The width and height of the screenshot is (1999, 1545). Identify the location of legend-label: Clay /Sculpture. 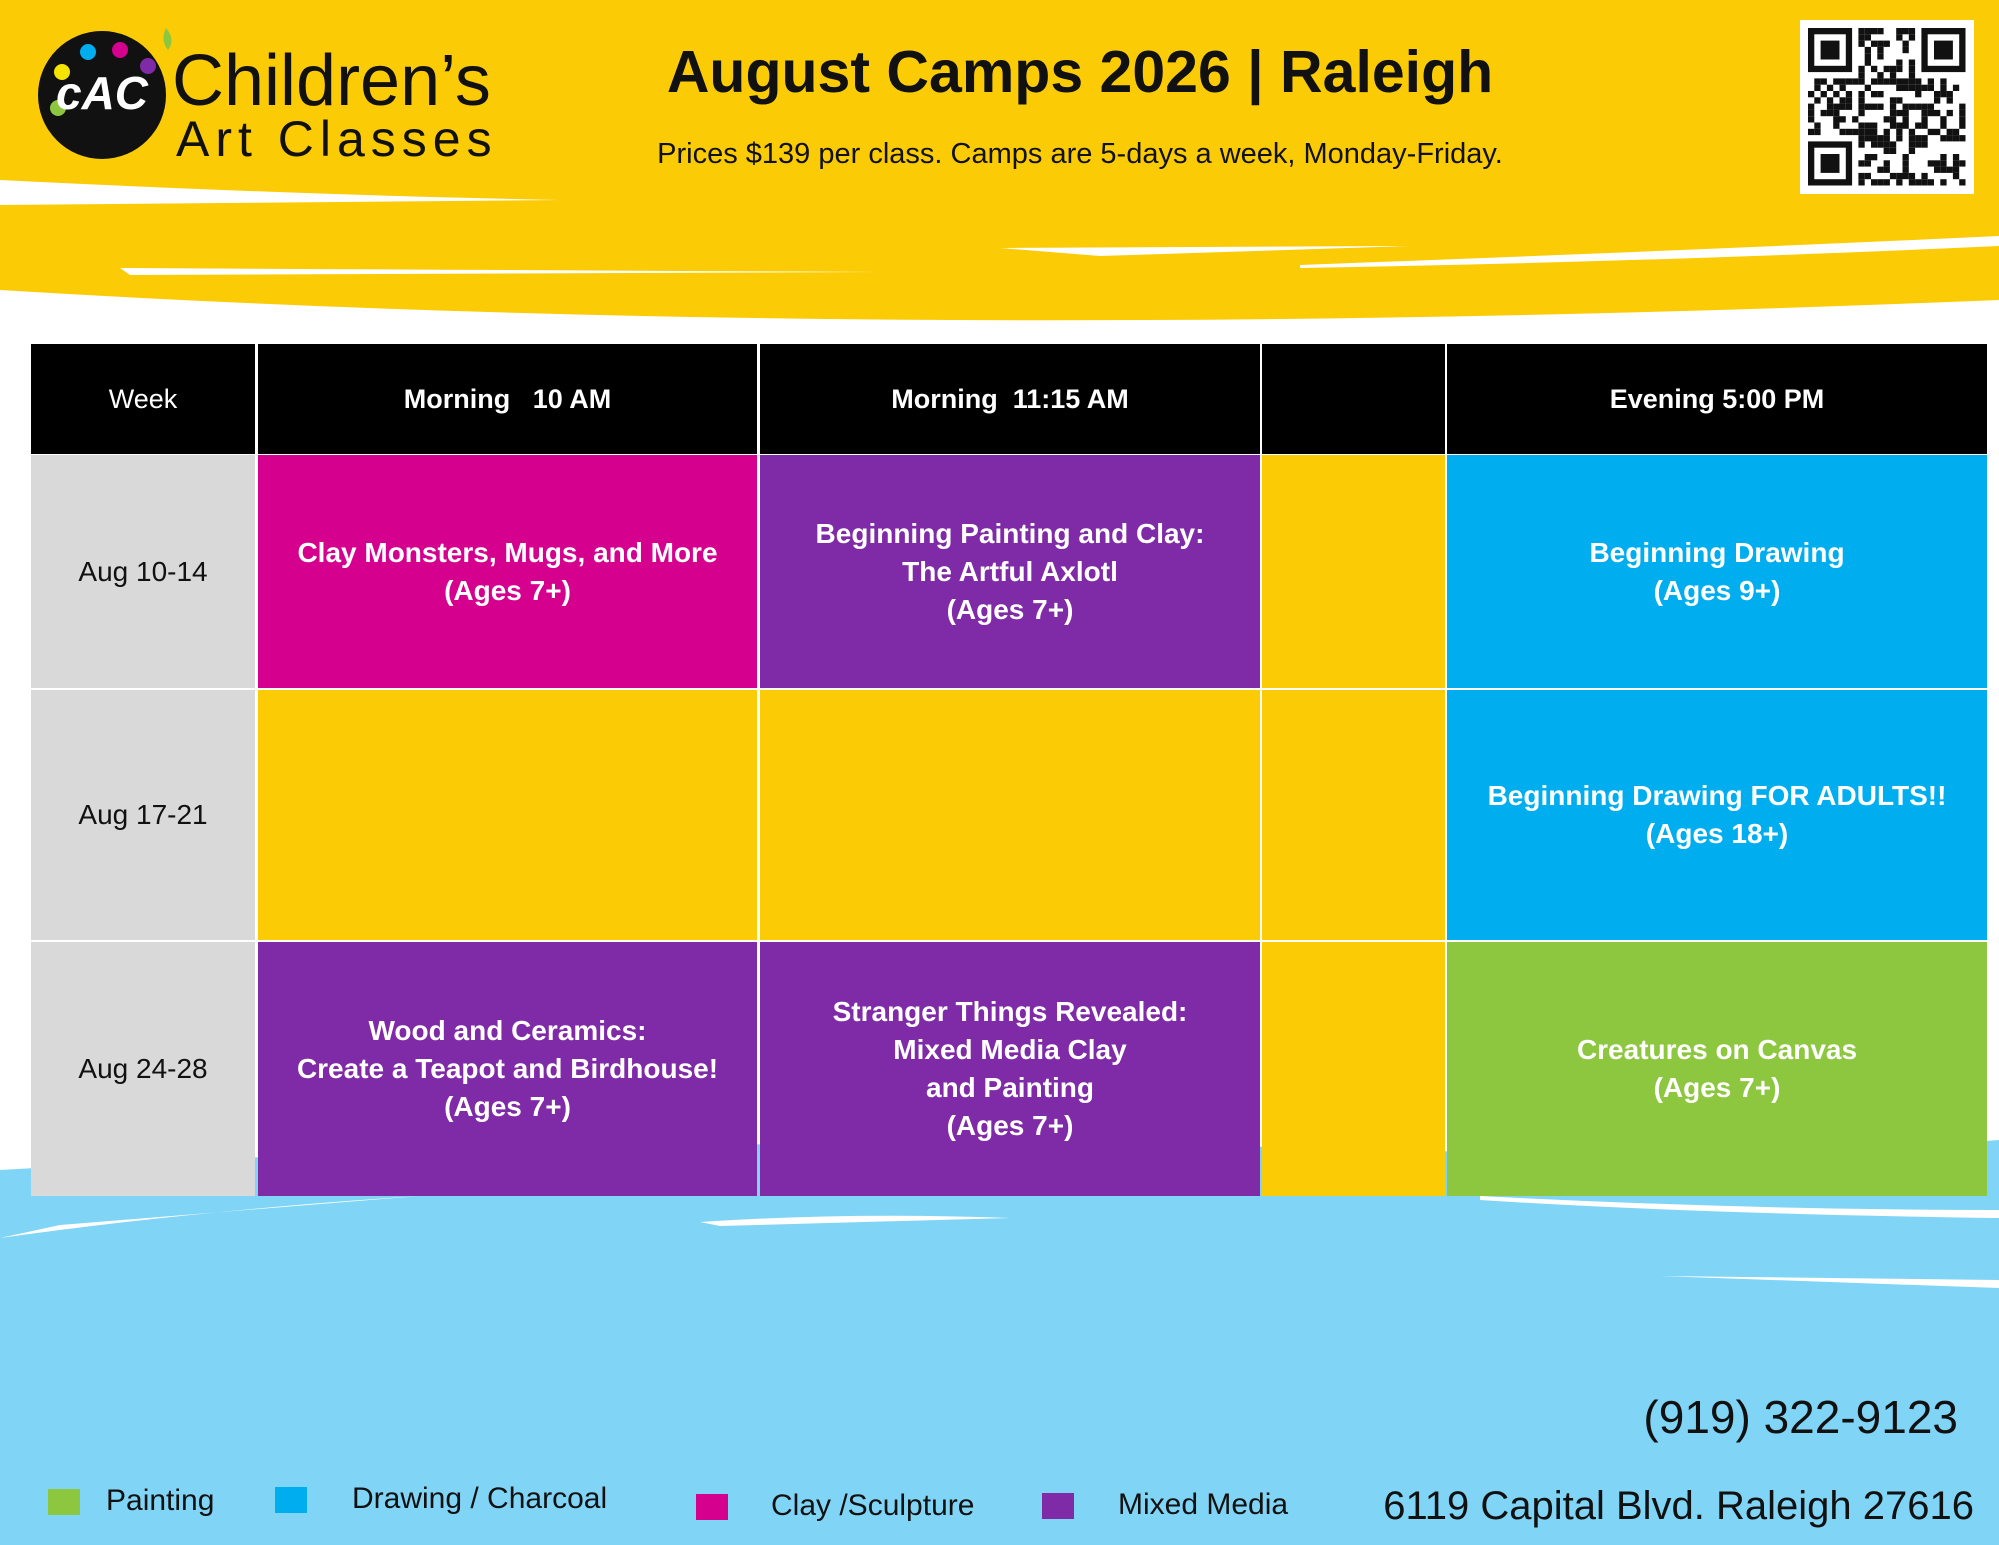
(873, 1505).